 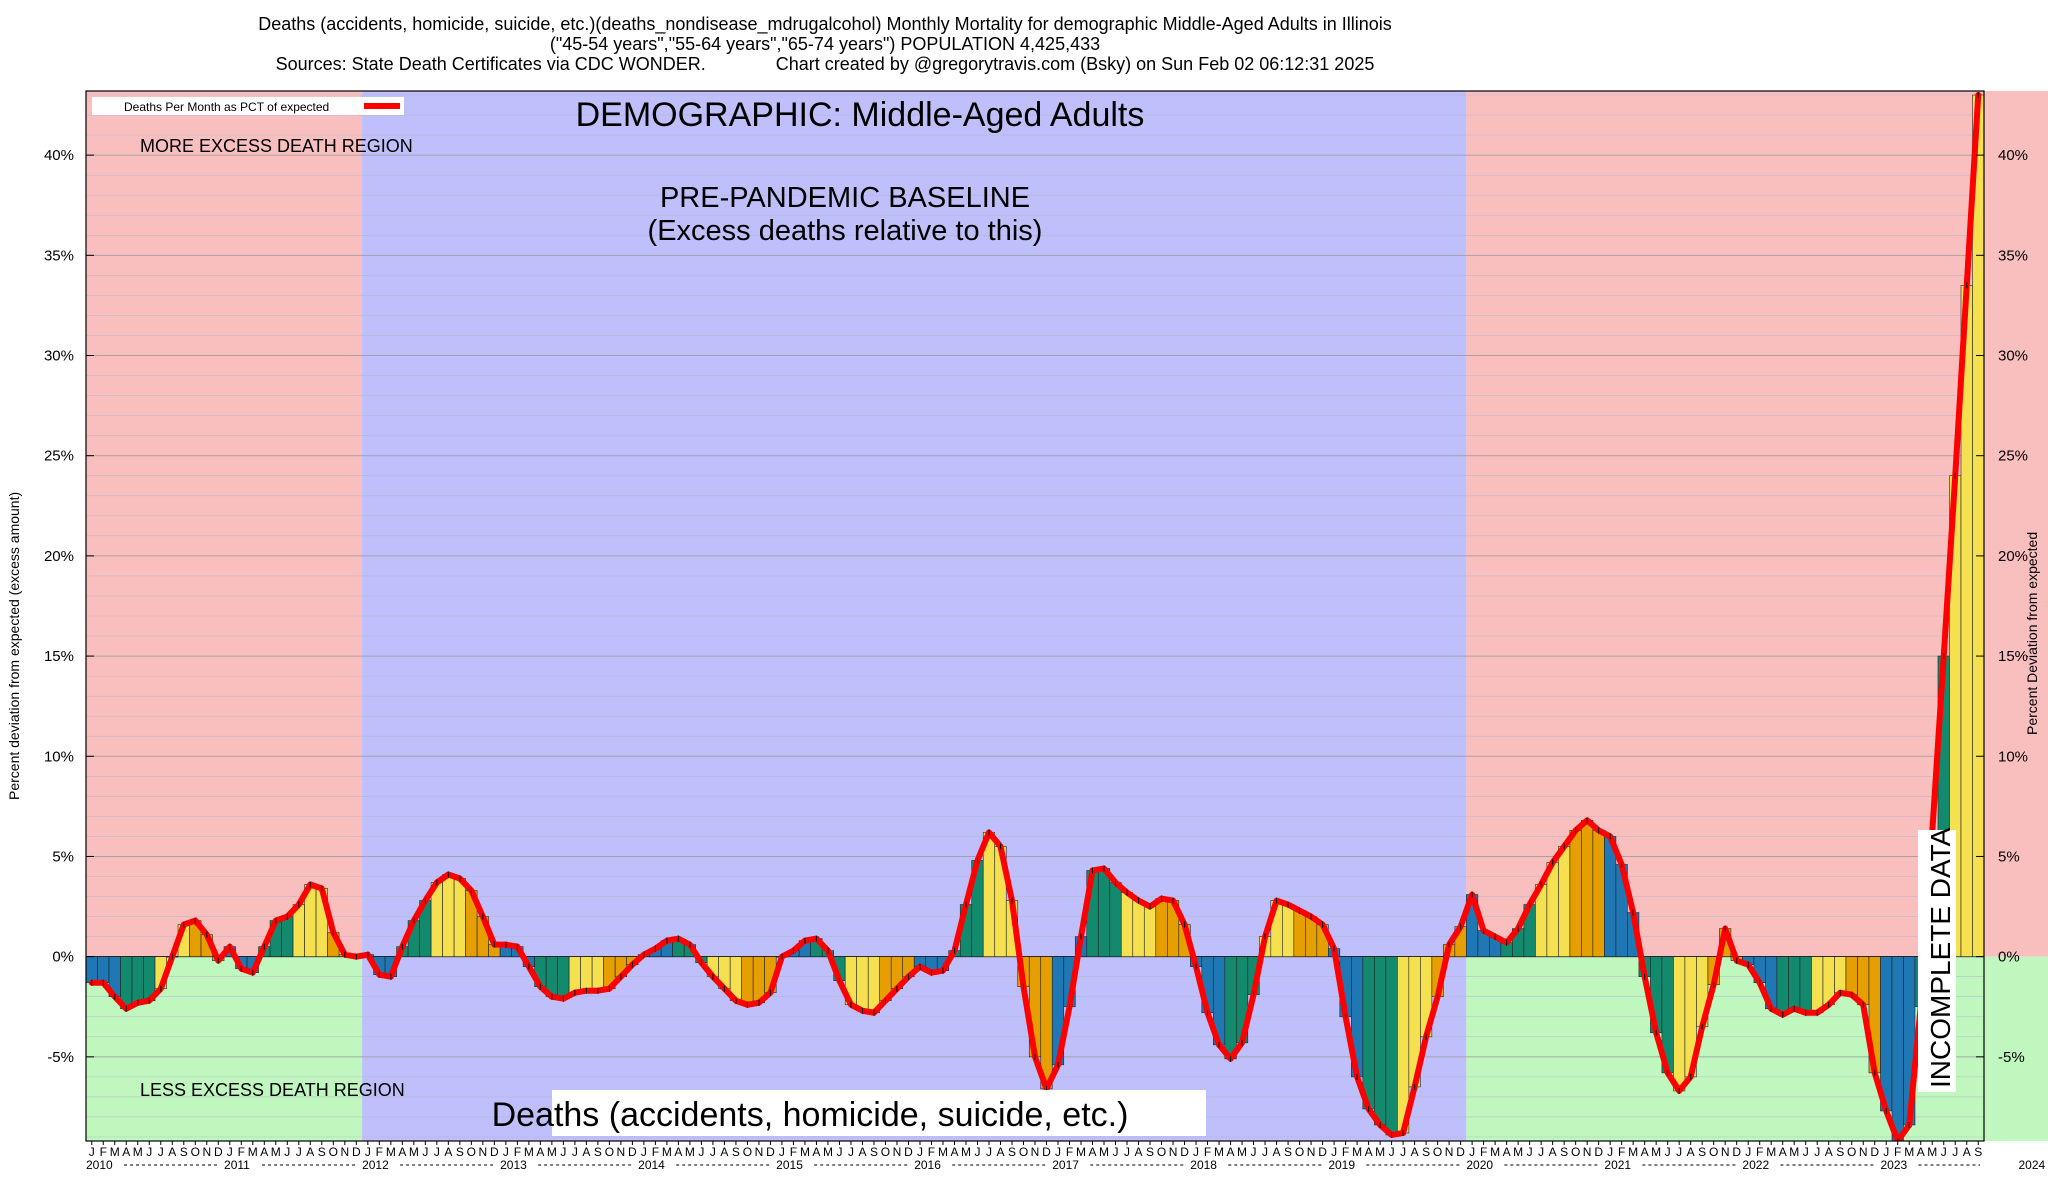 I want to click on y-tick-label-right: 30%, so click(x=2013, y=356).